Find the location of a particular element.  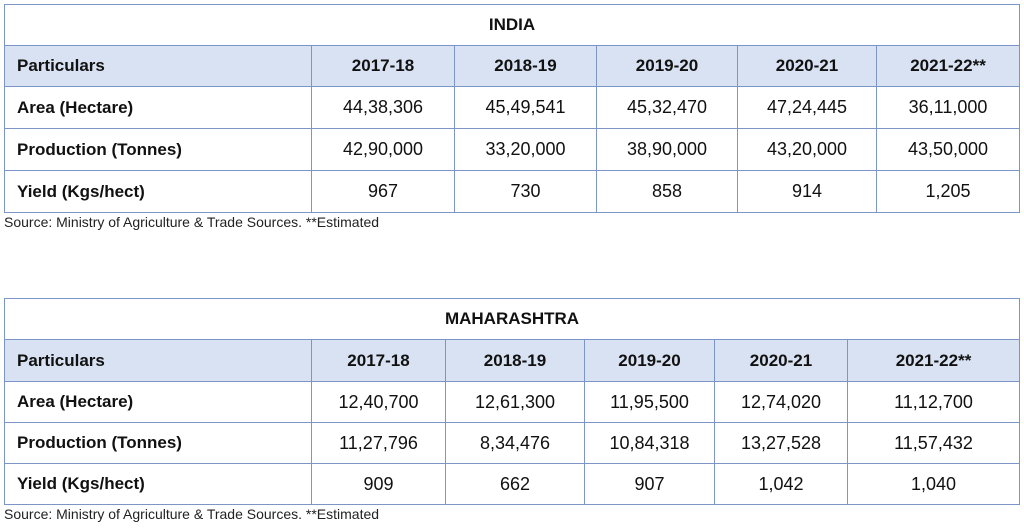

table-cell: 11,57,432 is located at coordinates (933, 443).